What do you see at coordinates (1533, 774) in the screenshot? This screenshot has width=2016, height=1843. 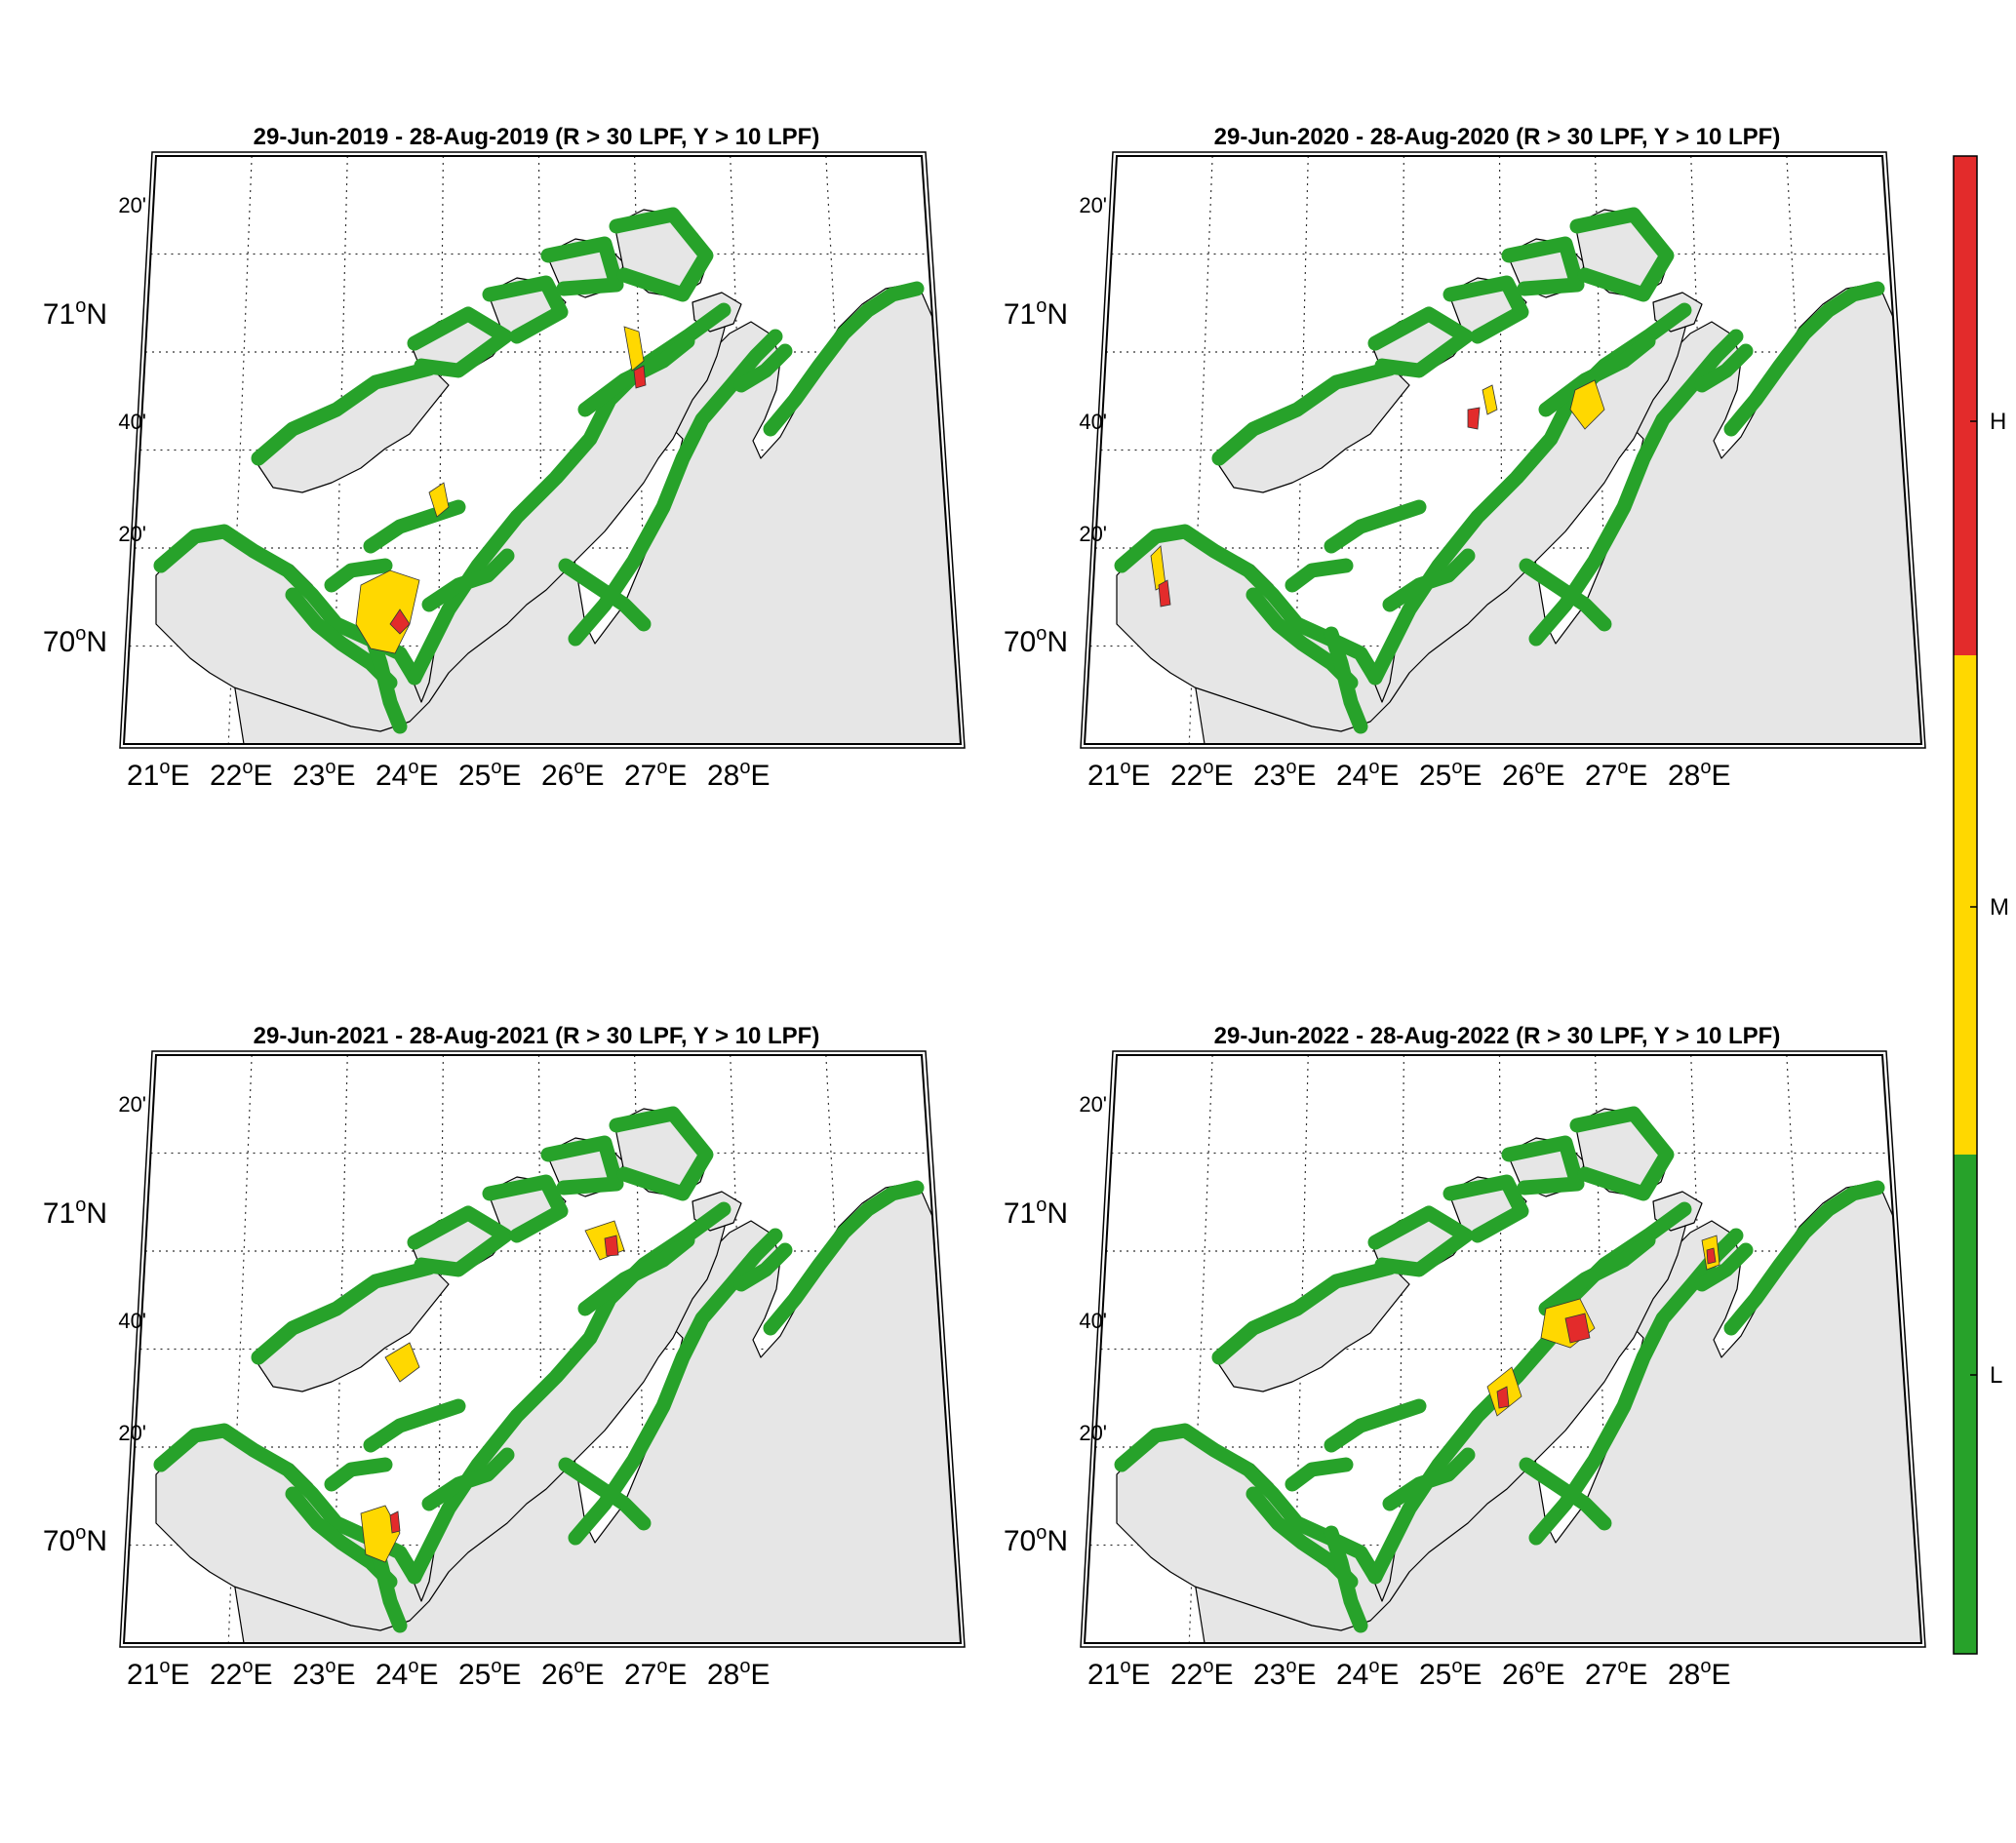 I see `lon-label-2020: 26oE` at bounding box center [1533, 774].